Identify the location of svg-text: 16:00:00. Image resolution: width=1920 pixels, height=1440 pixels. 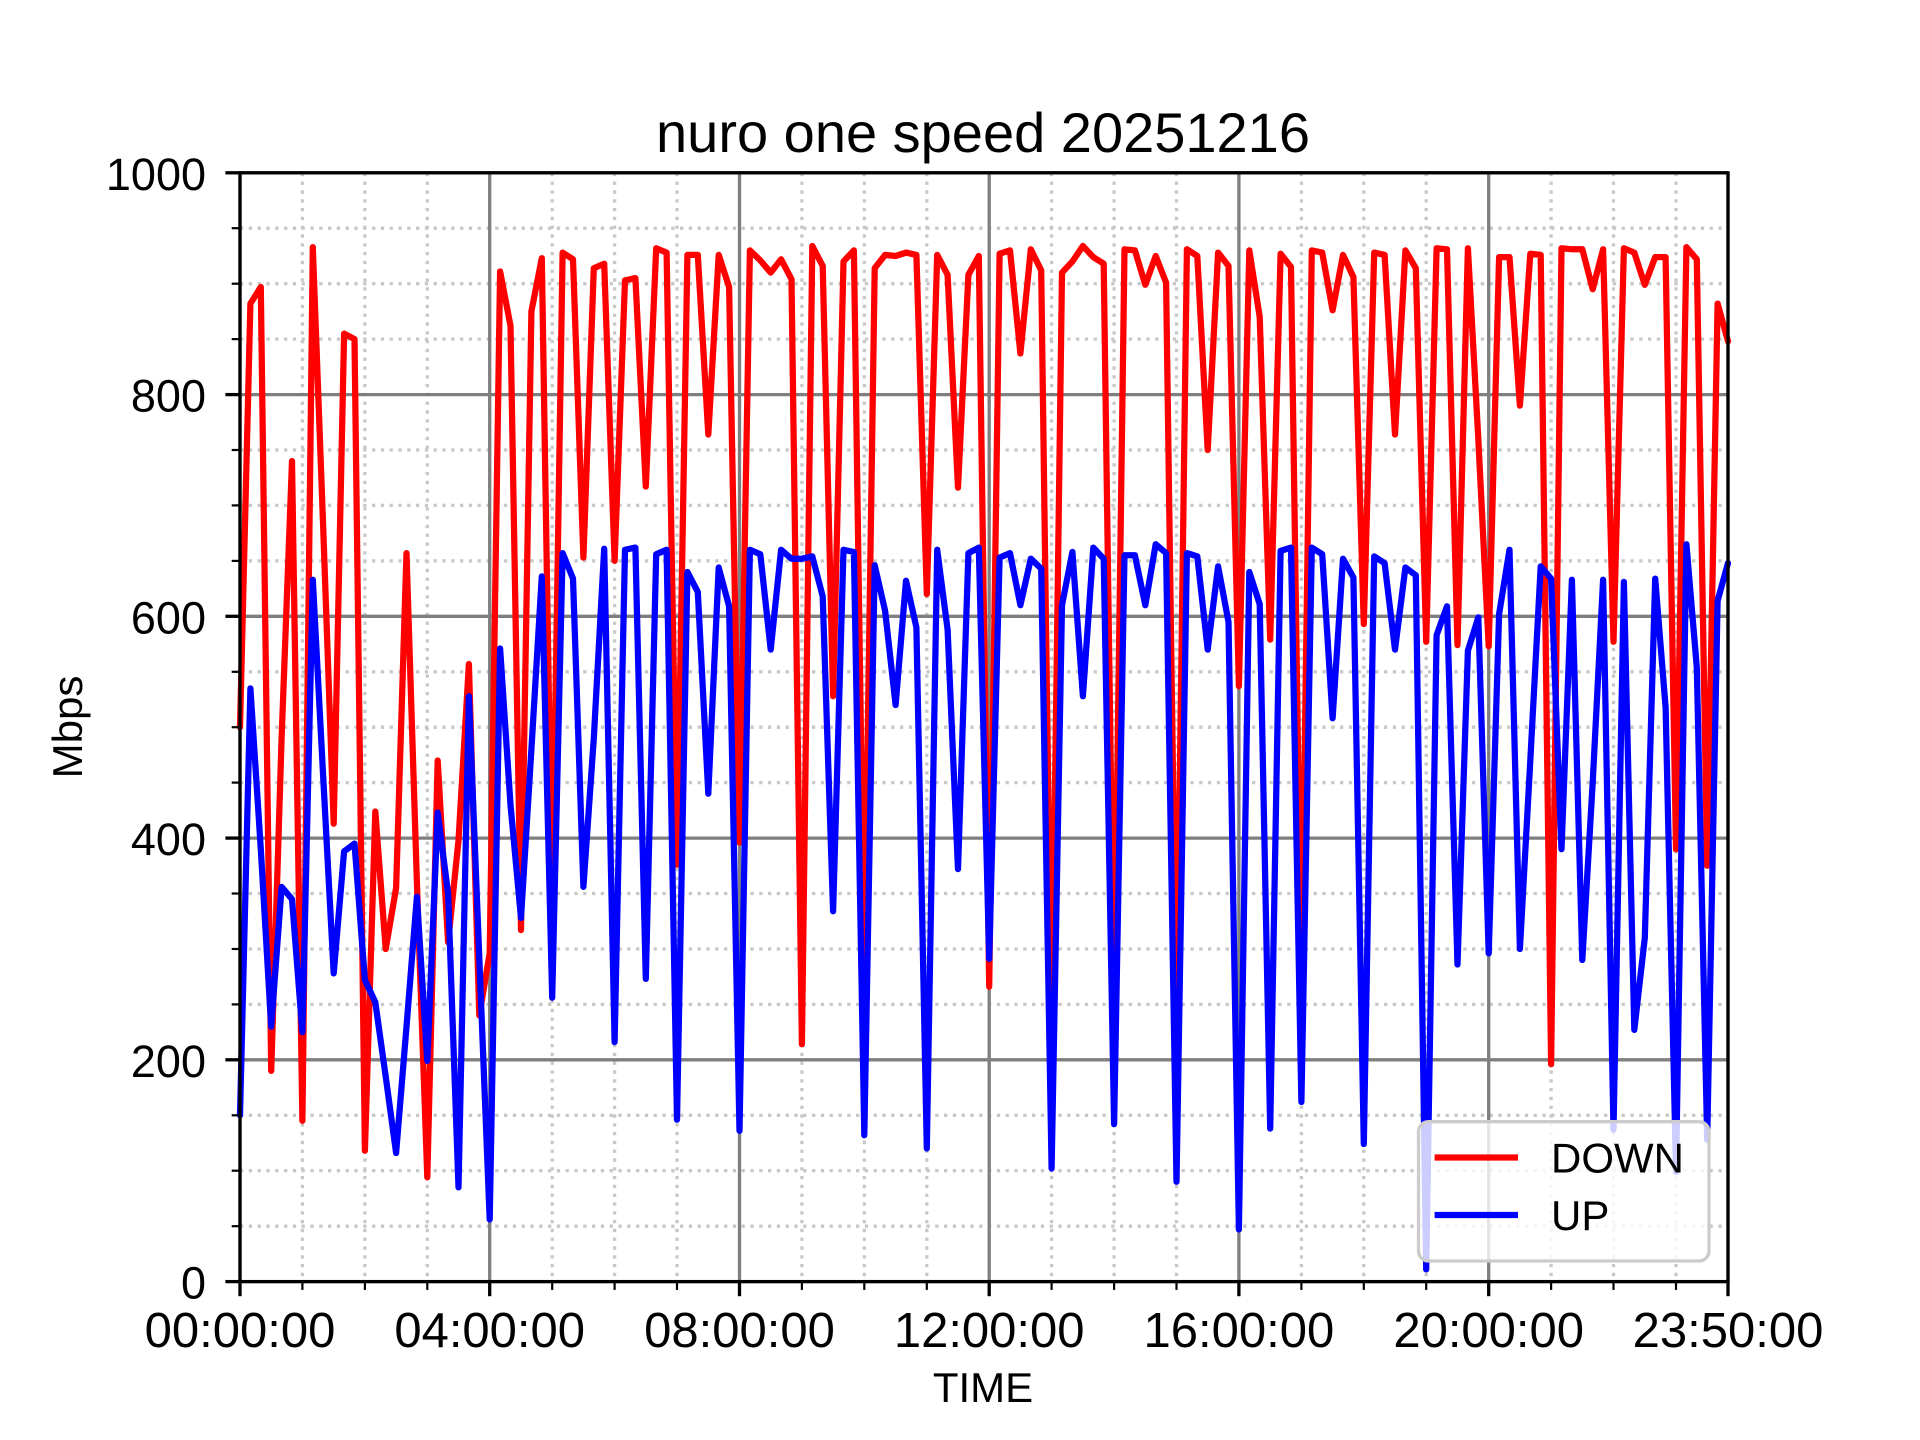
(1239, 1331).